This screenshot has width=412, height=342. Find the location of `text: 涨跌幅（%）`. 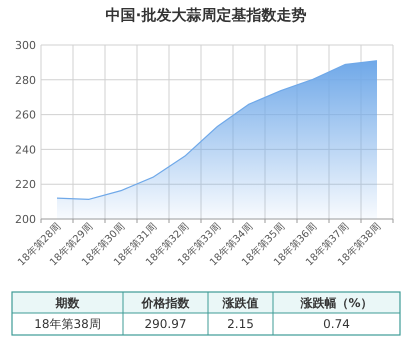

text: 涨跌幅（%） is located at coordinates (336, 303).